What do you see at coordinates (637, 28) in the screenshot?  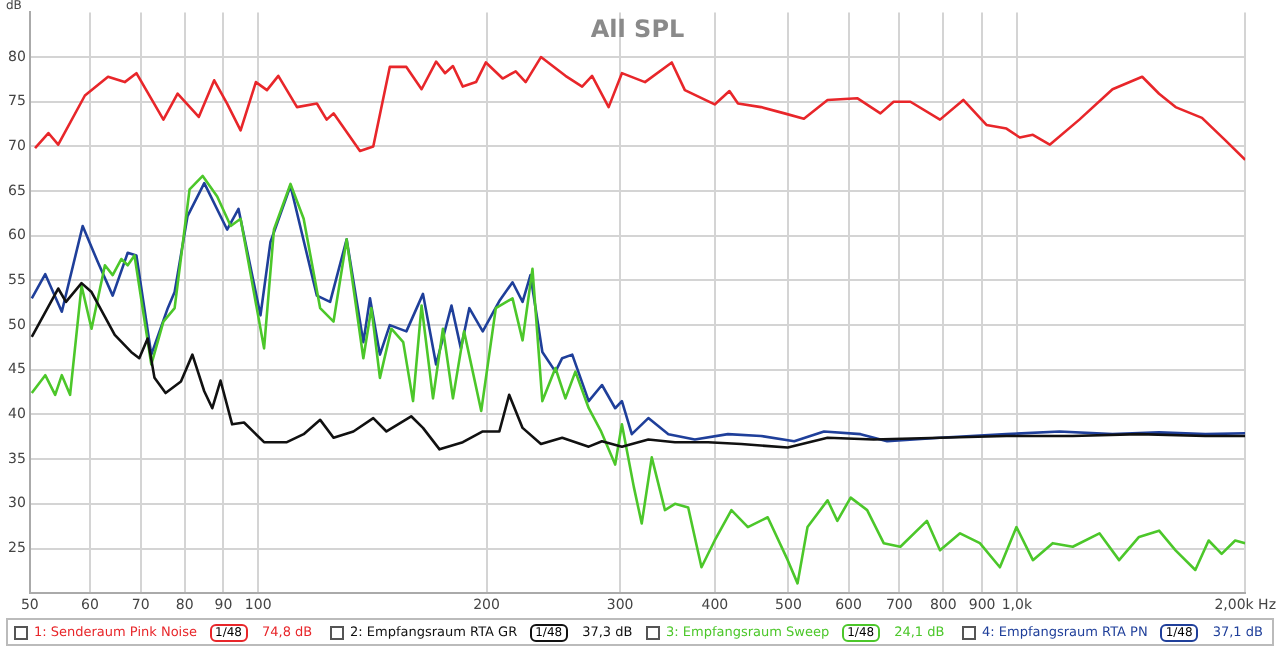 I see `chart-title: All SPL` at bounding box center [637, 28].